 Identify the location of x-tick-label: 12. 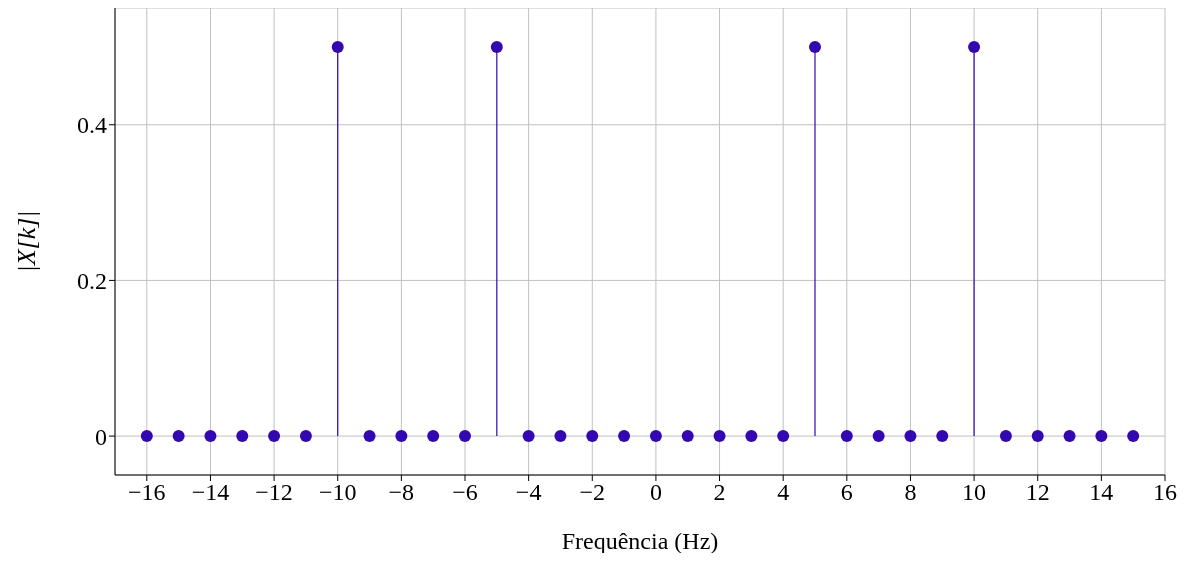
(1037, 492).